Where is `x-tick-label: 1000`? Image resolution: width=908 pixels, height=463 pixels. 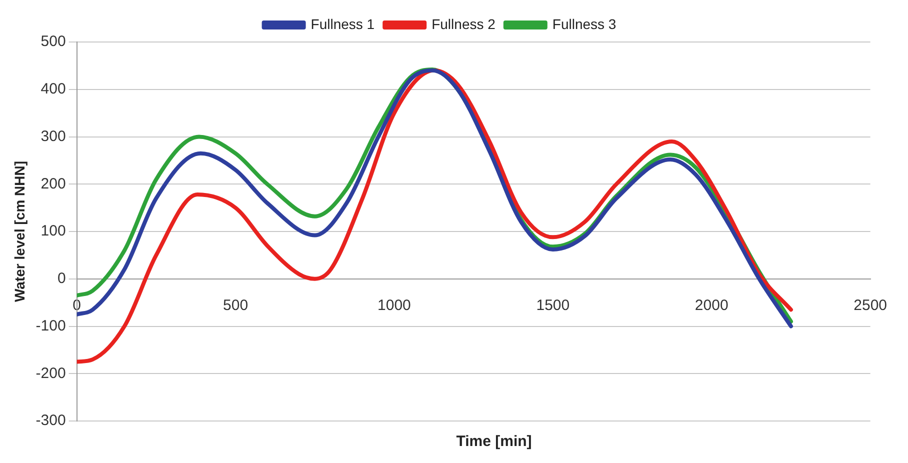
x-tick-label: 1000 is located at coordinates (394, 305).